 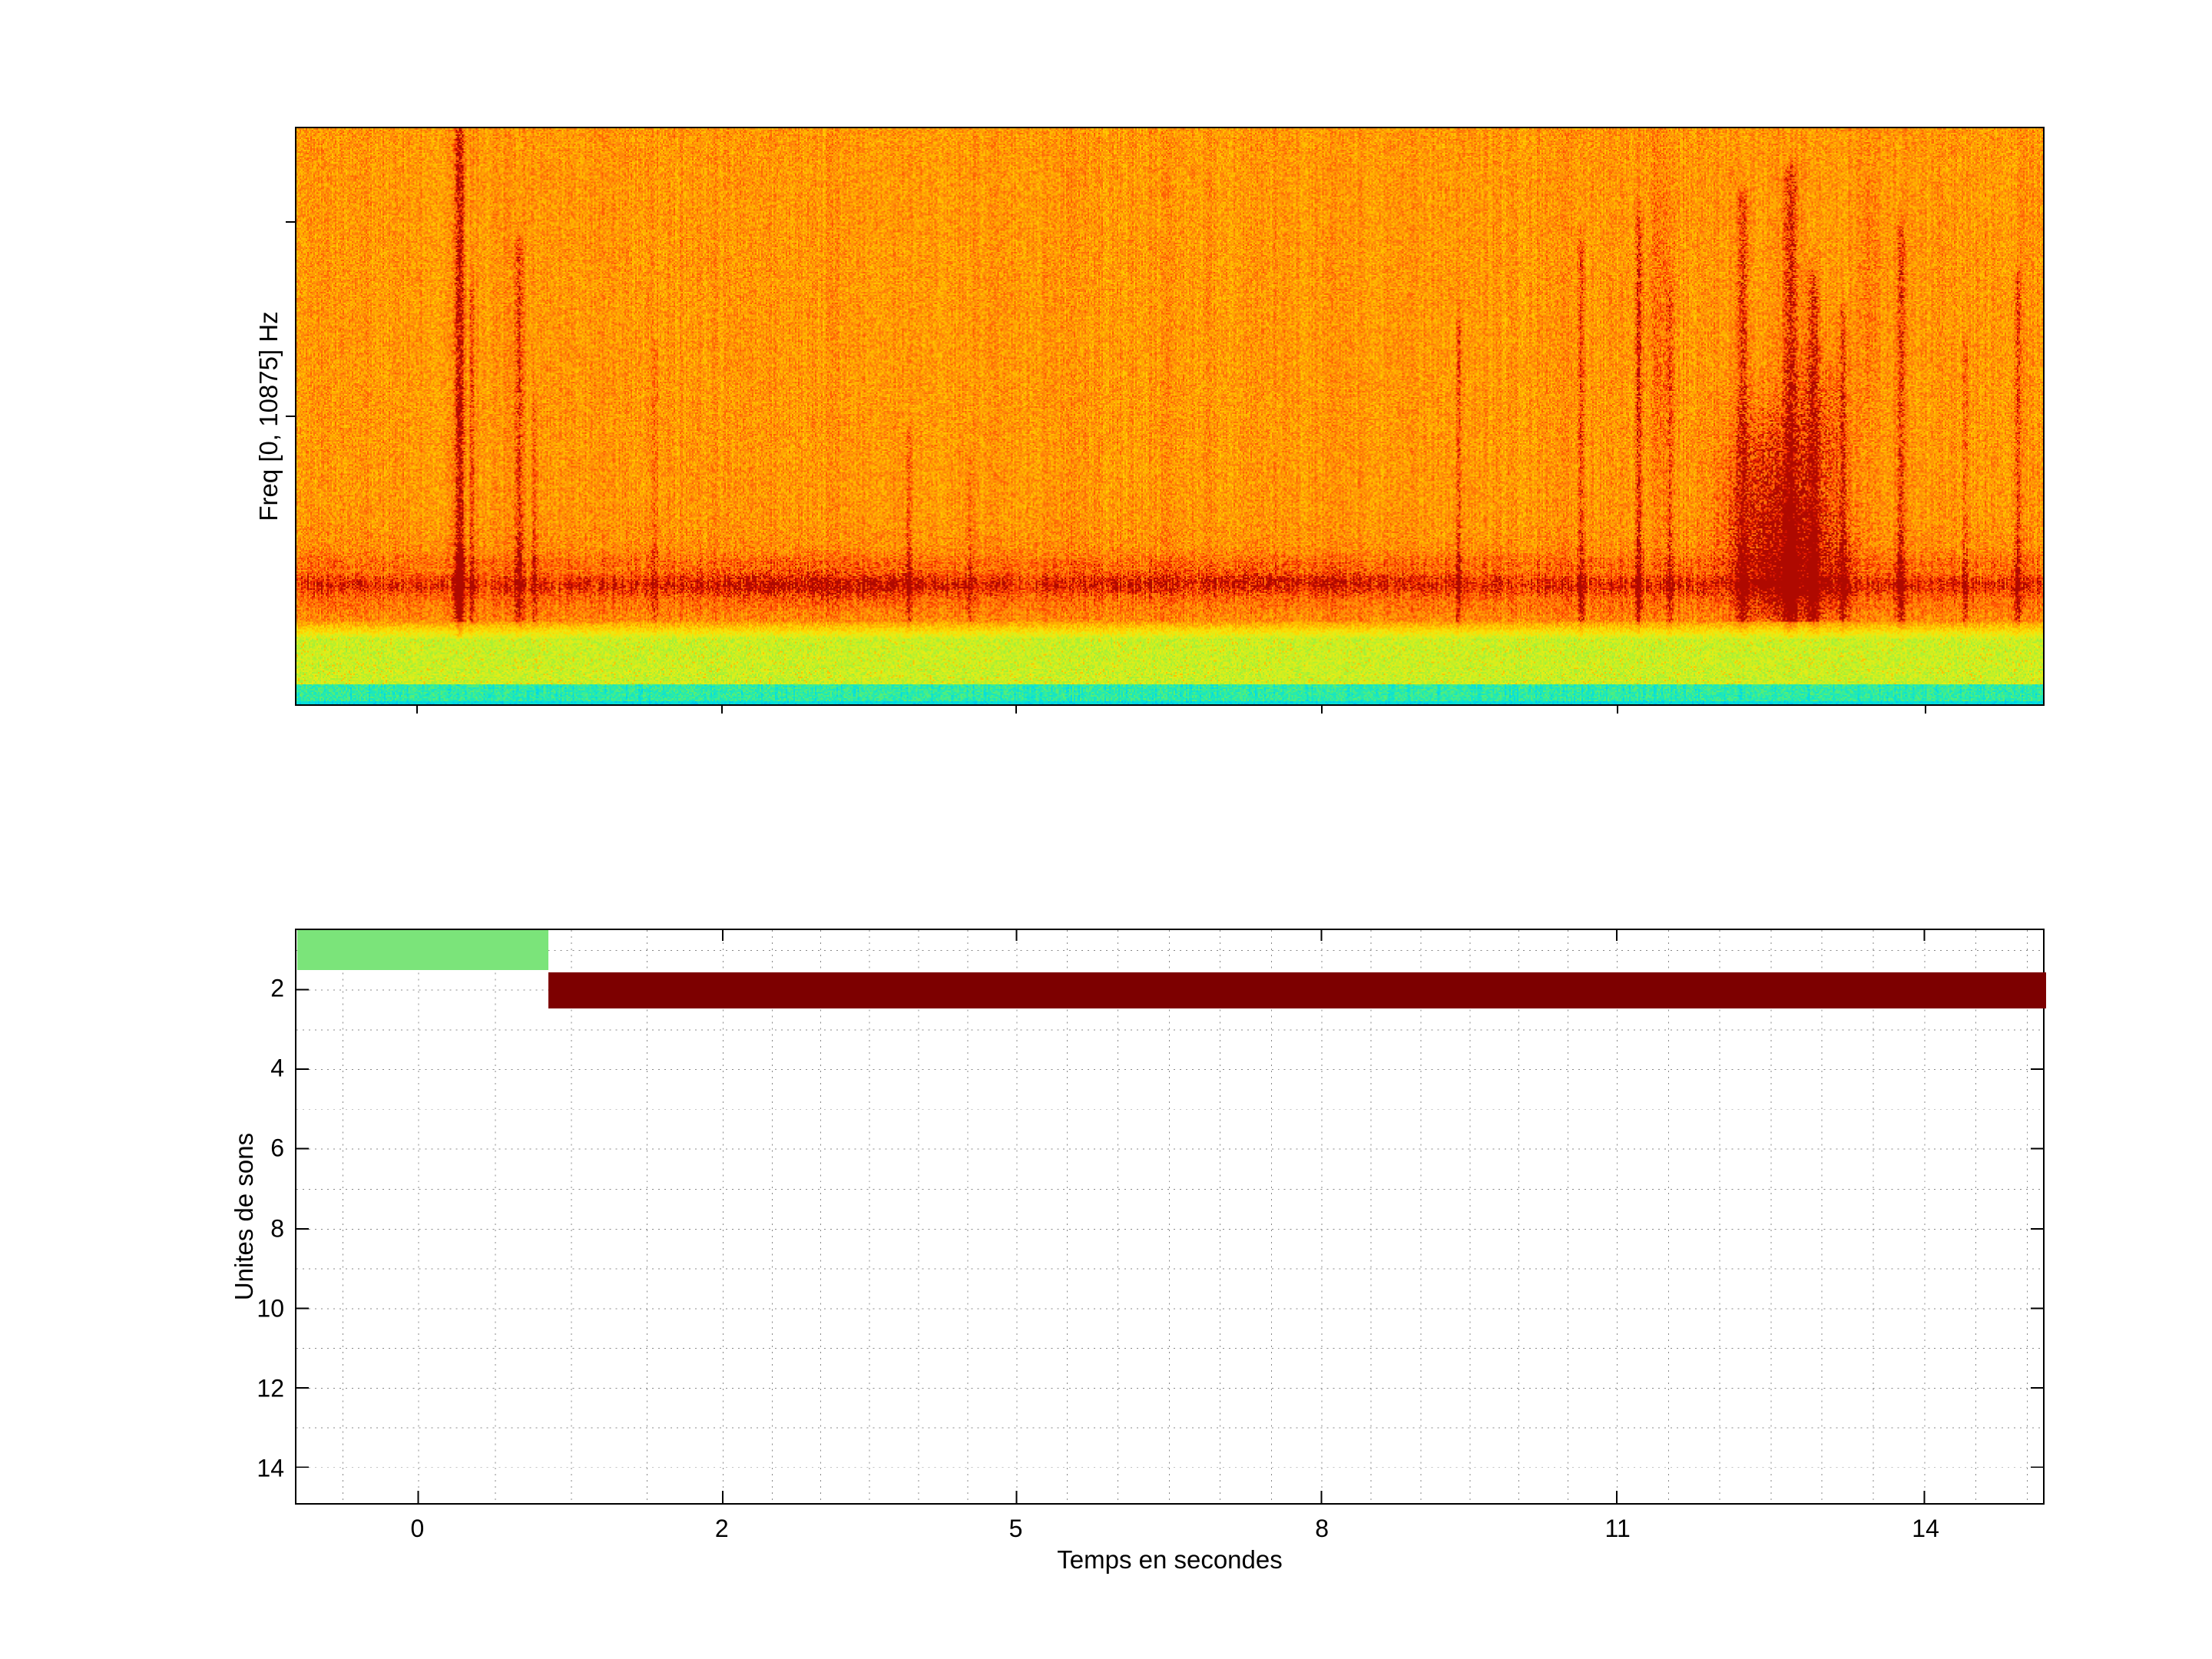 What do you see at coordinates (721, 1529) in the screenshot?
I see `xtick-label-2: 2` at bounding box center [721, 1529].